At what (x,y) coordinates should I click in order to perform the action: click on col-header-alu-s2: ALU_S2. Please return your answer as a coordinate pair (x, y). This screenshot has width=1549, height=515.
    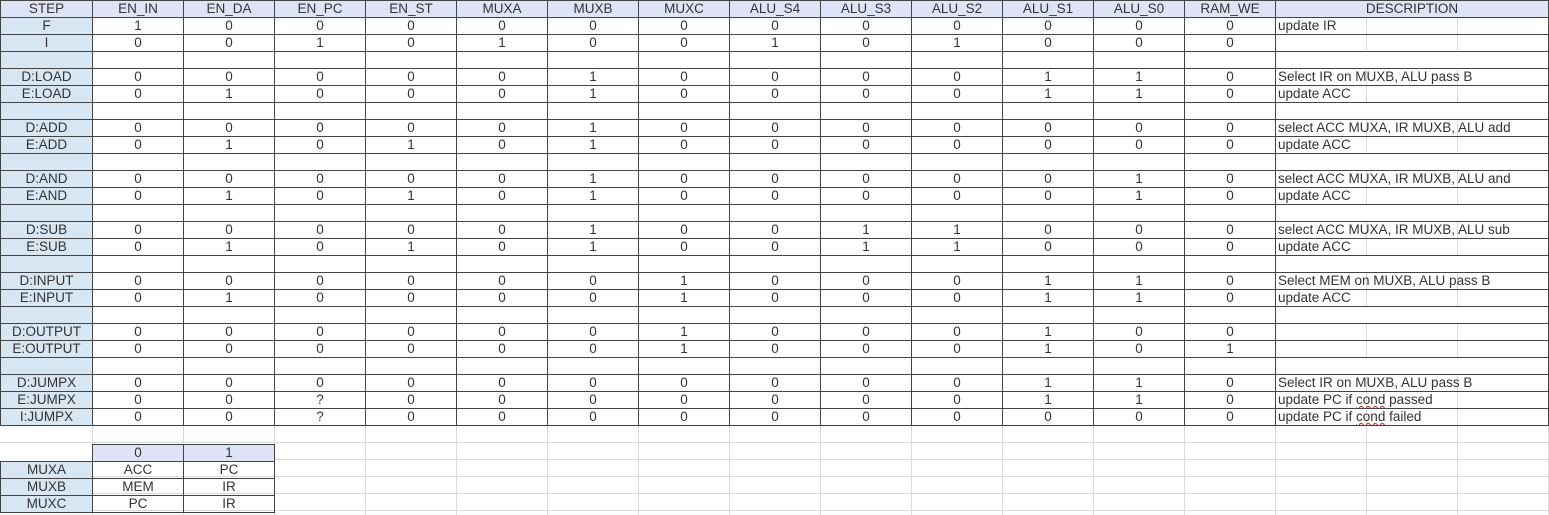
    Looking at the image, I should click on (957, 9).